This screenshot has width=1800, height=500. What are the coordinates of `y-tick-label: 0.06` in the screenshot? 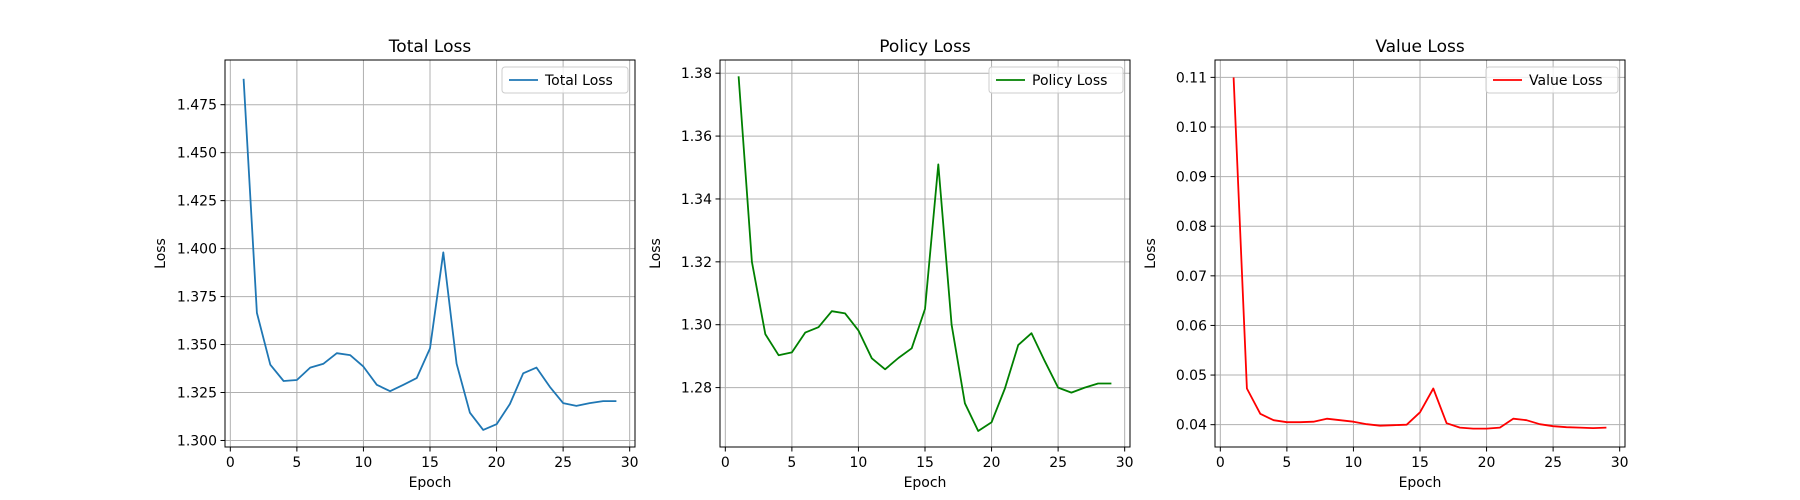 It's located at (1191, 326).